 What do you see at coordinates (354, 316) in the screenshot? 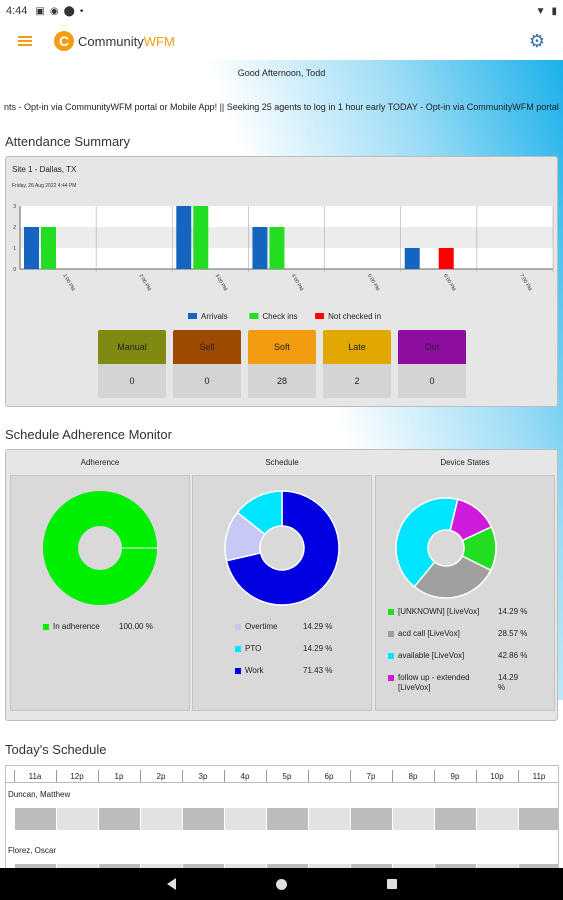
I see `legend-label: Not checked in` at bounding box center [354, 316].